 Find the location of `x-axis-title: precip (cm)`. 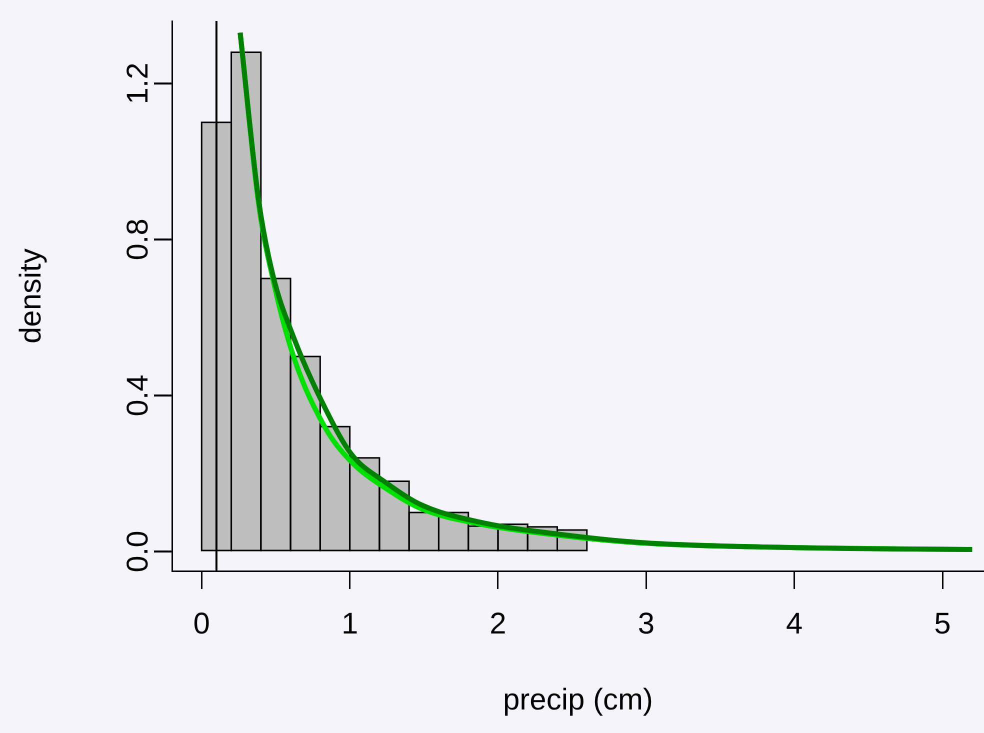

x-axis-title: precip (cm) is located at coordinates (578, 699).